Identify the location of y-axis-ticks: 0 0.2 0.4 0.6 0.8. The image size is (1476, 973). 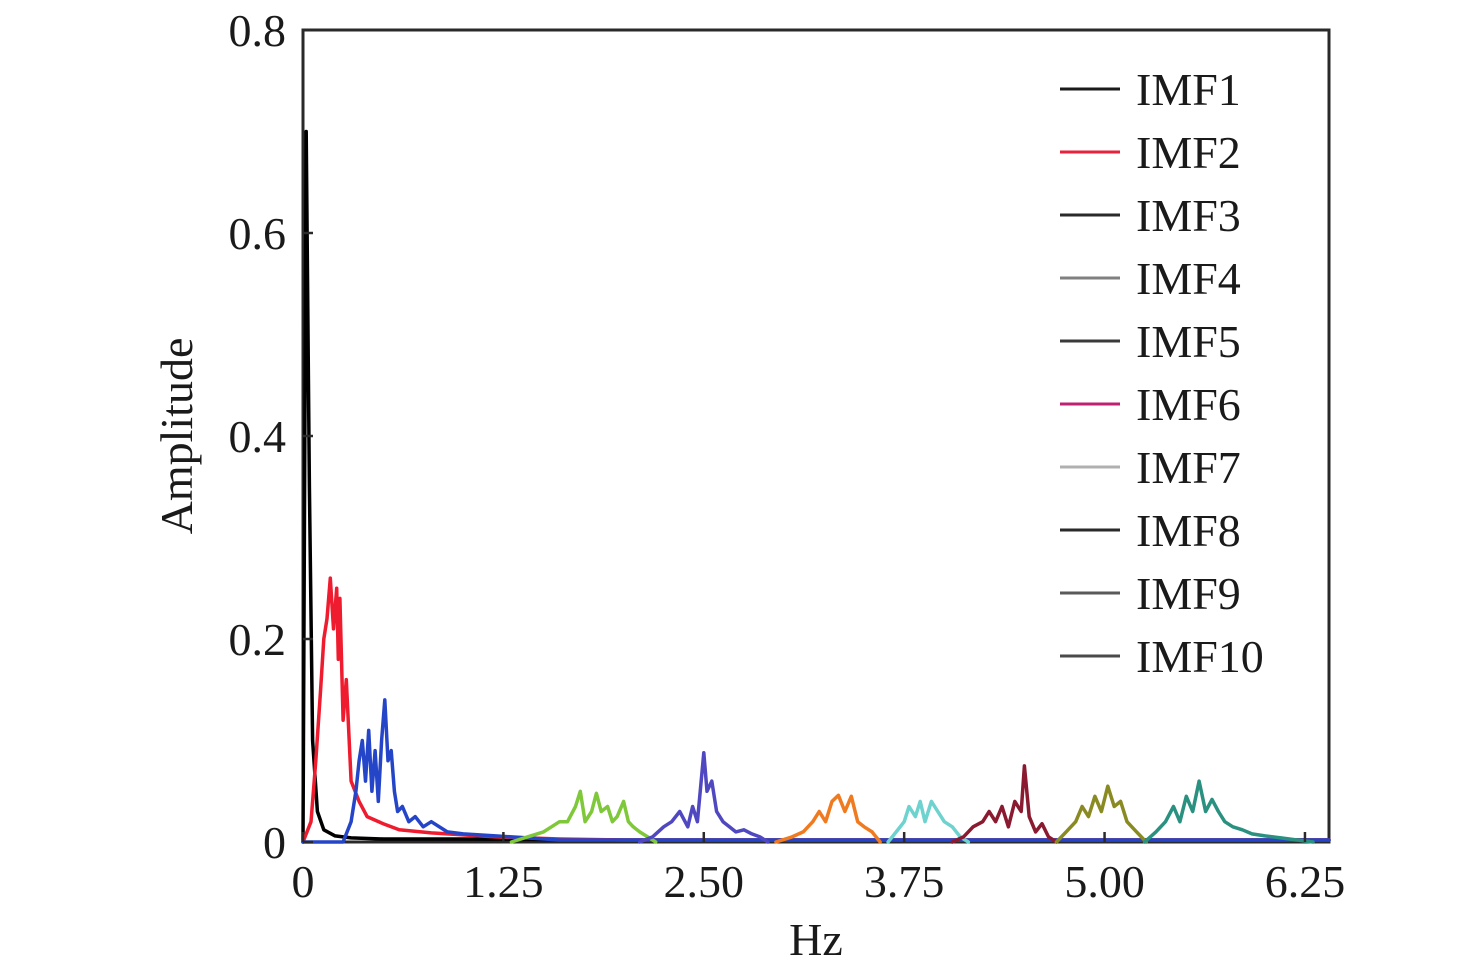
(271, 436).